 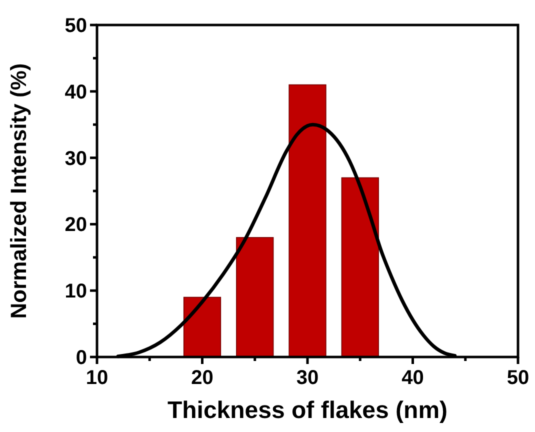 What do you see at coordinates (81, 358) in the screenshot?
I see `y-tick-label: 0` at bounding box center [81, 358].